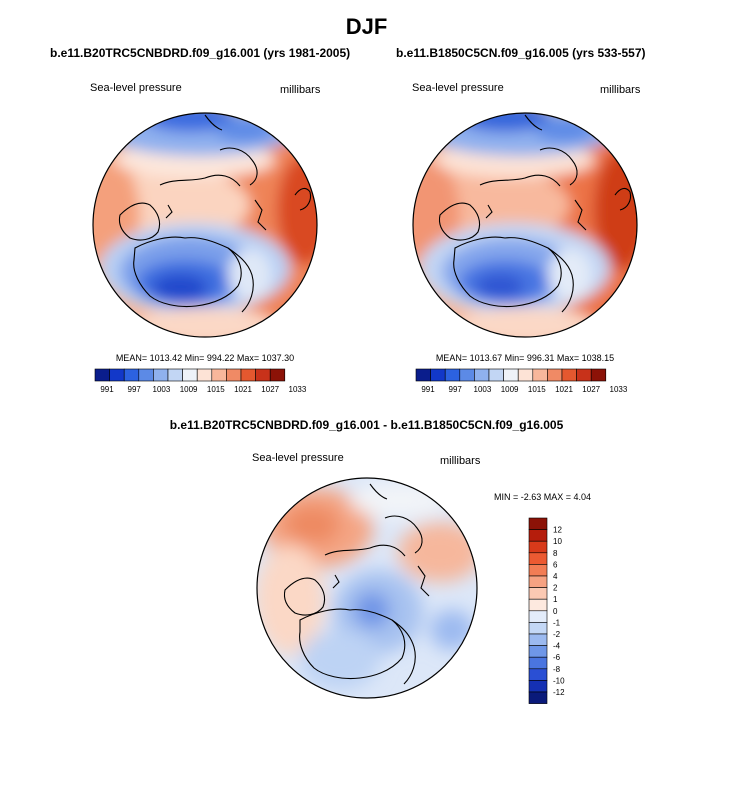 This screenshot has height=796, width=733. What do you see at coordinates (557, 657) in the screenshot?
I see `colorbar-tick-label: -6` at bounding box center [557, 657].